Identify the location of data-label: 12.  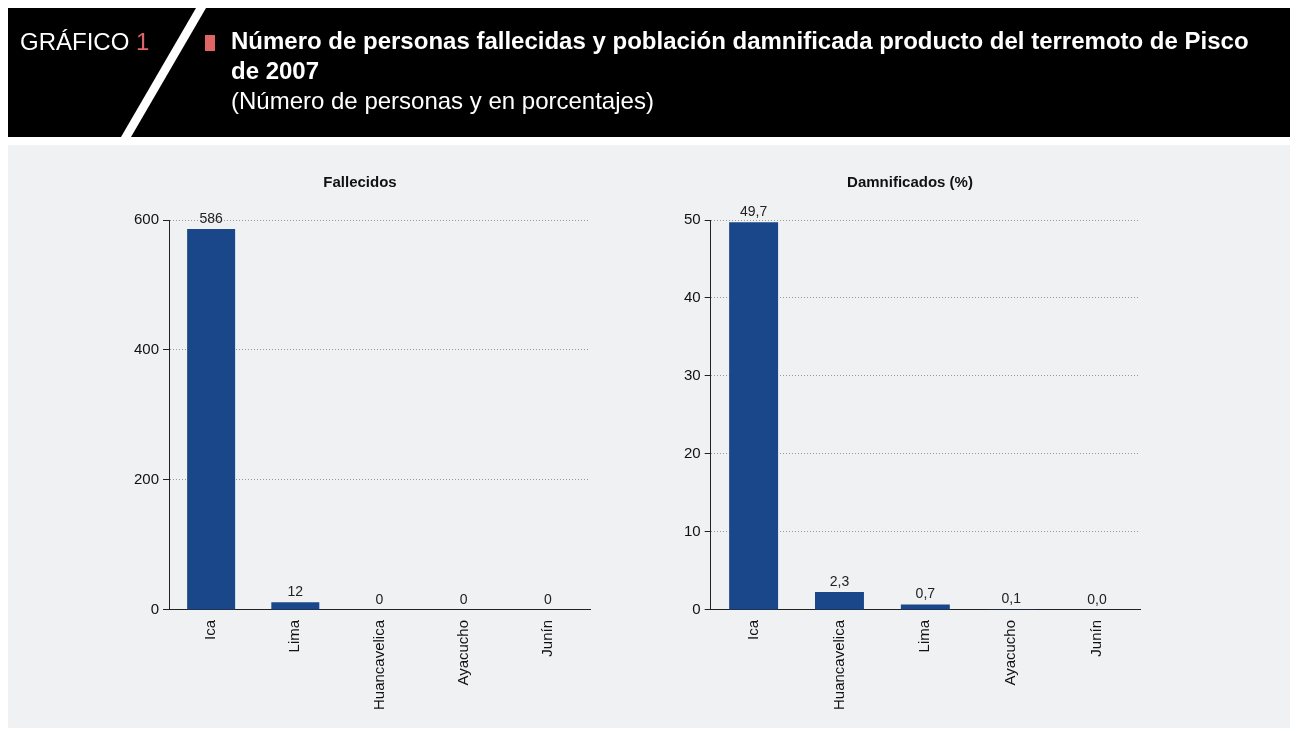
(295, 591).